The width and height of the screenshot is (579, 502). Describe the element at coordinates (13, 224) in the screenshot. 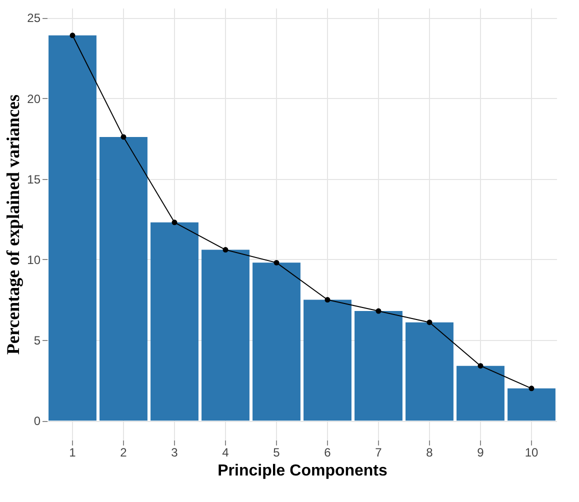

I see `y-axis-title: Percentage of explained variances` at that location.